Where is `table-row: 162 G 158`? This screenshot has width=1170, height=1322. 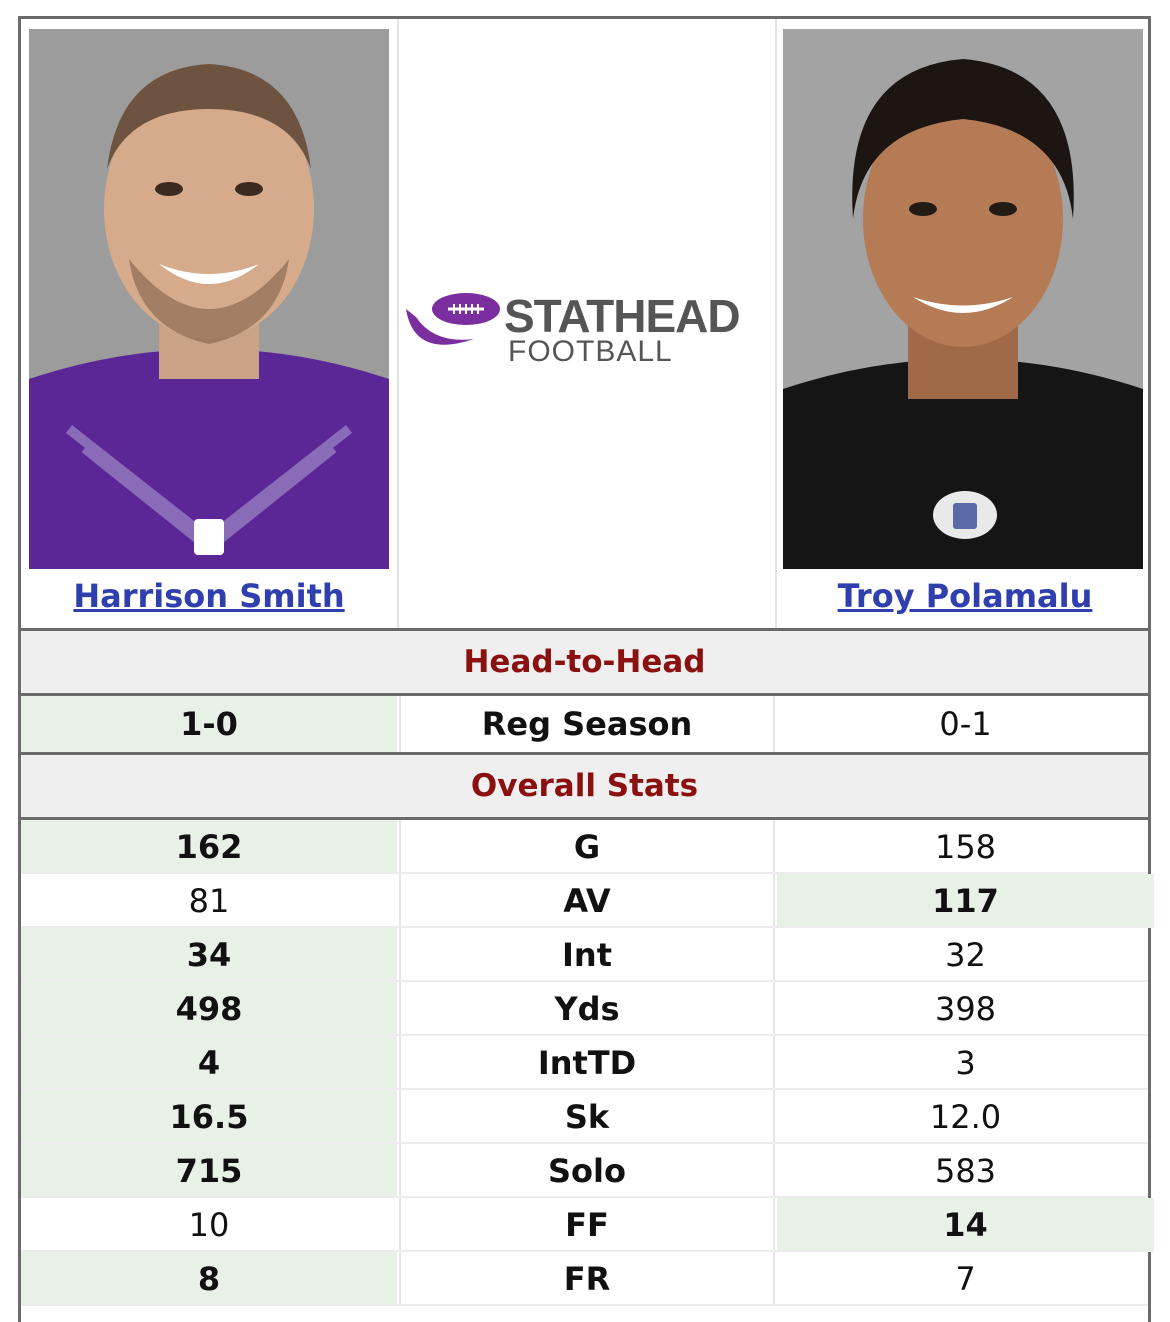
table-row: 162 G 158 is located at coordinates (584, 847).